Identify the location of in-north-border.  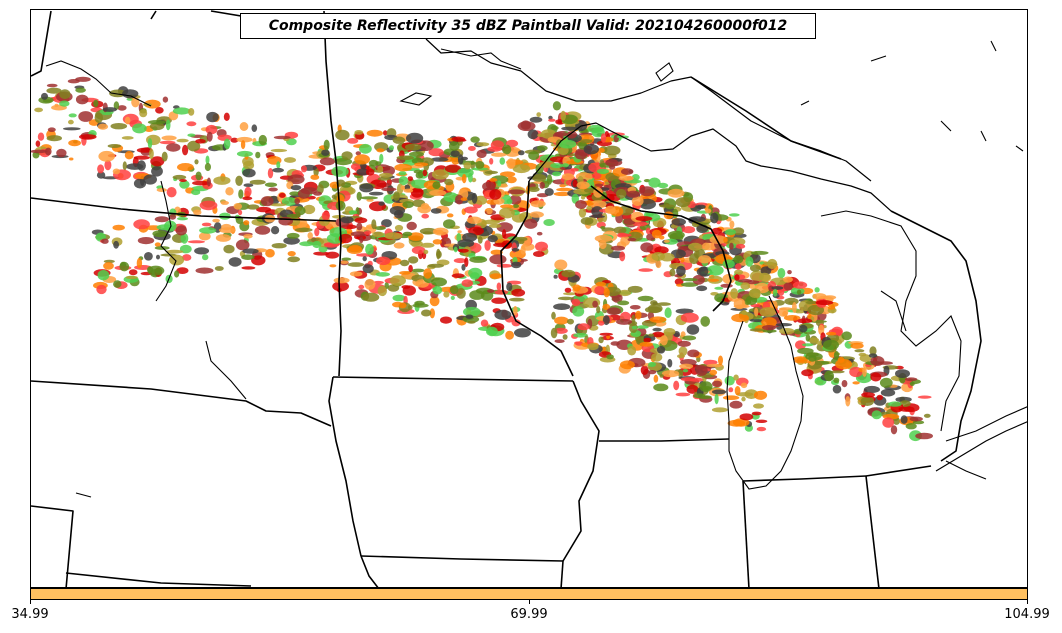
(804, 478).